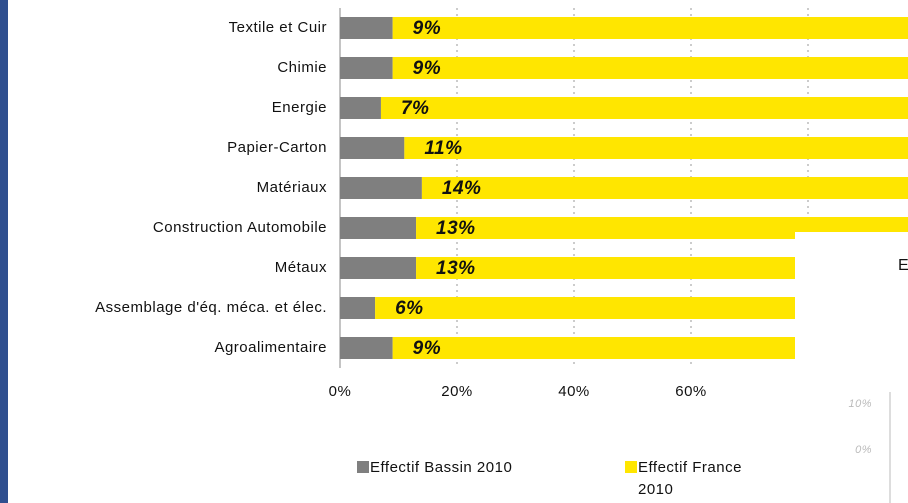 This screenshot has height=503, width=908. Describe the element at coordinates (851, 367) in the screenshot. I see `overlay-image` at that location.